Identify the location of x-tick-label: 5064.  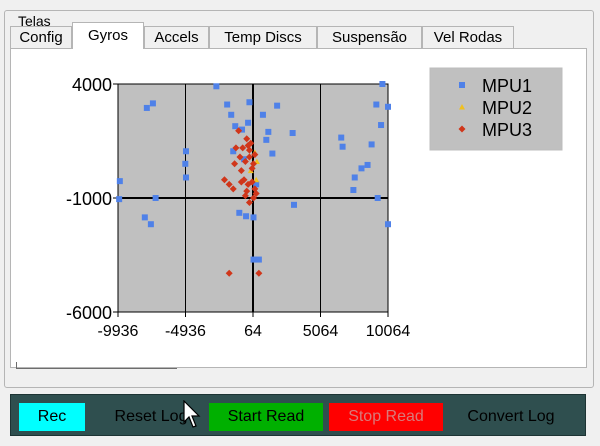
(321, 331).